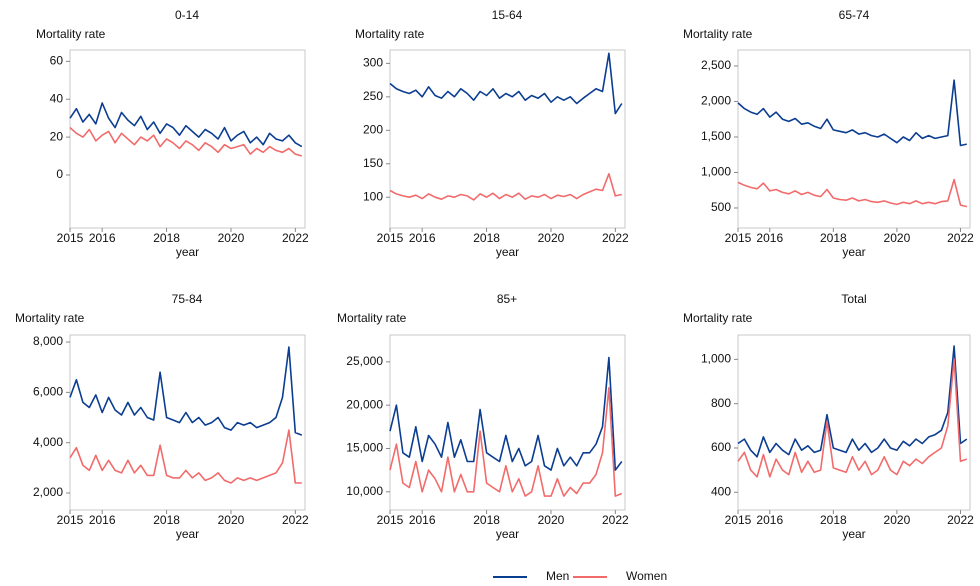 This screenshot has width=980, height=586. What do you see at coordinates (48, 341) in the screenshot?
I see `y-tick-label: 8,000` at bounding box center [48, 341].